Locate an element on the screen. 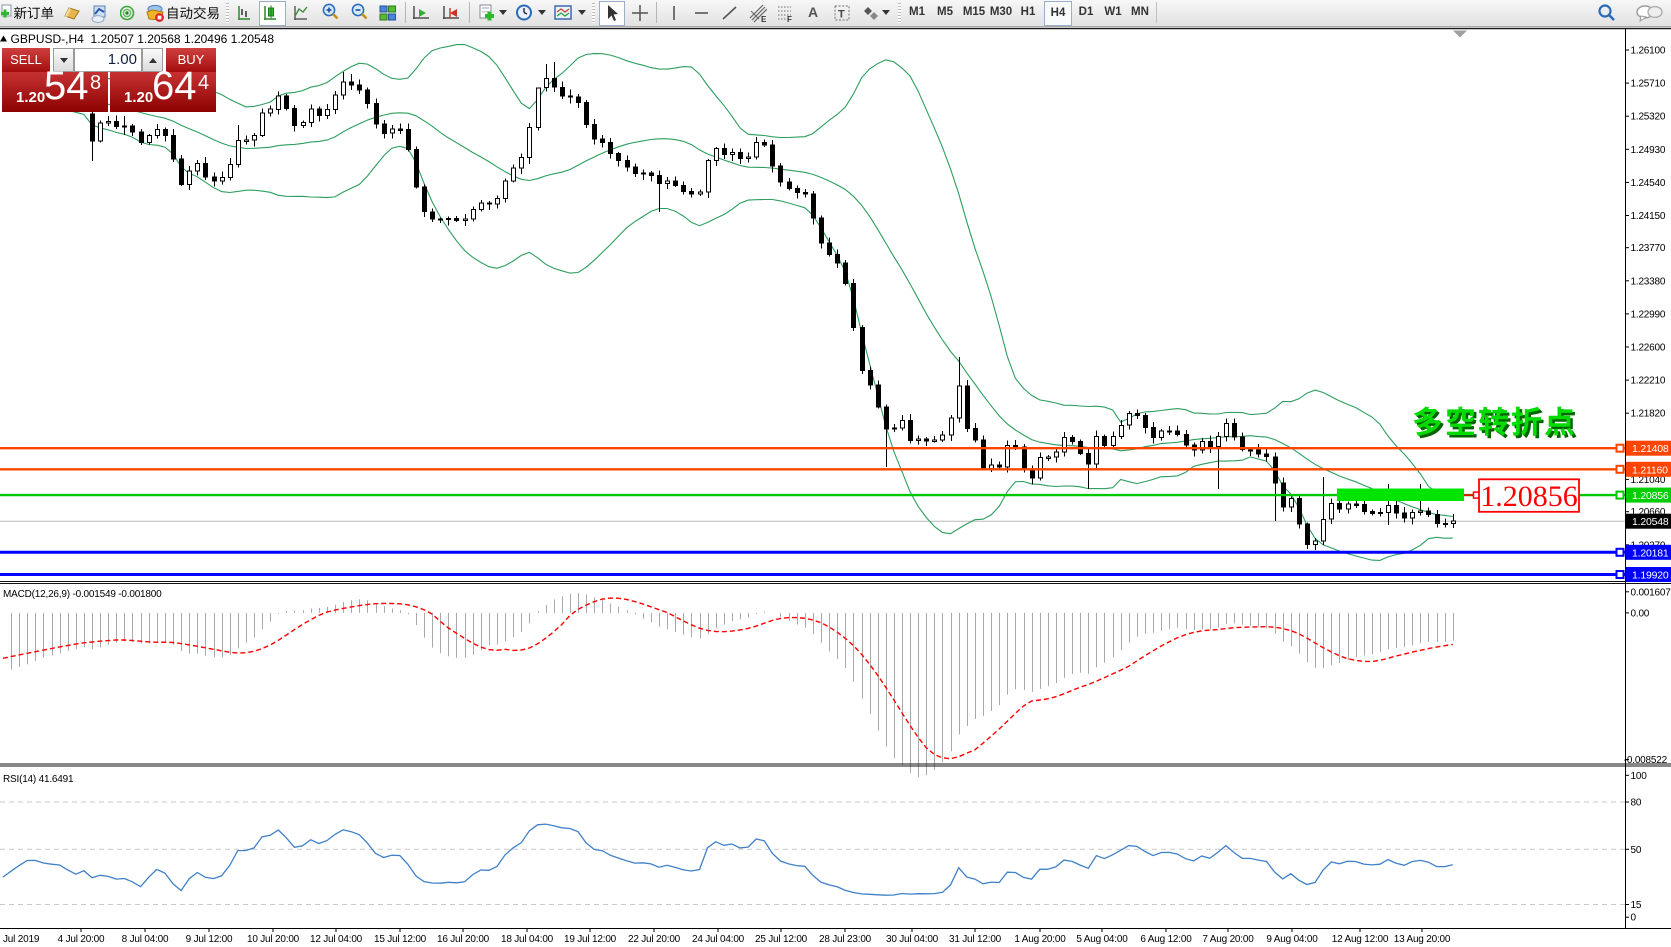 Image resolution: width=1671 pixels, height=947 pixels. svg-text: 50 is located at coordinates (1636, 850).